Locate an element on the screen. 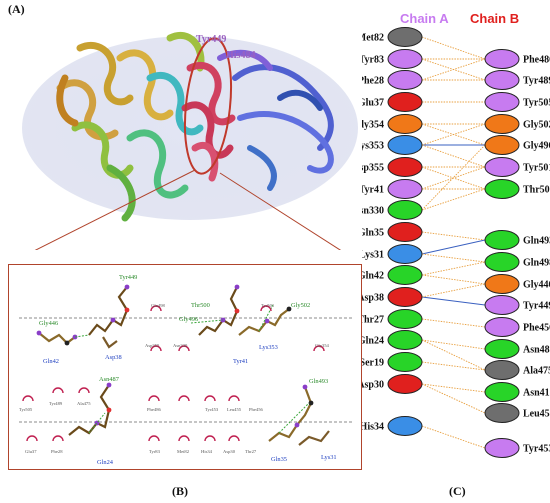 Image resolution: width=550 pixels, height=503 pixels. chainB-node-thr500 is located at coordinates (502, 189).